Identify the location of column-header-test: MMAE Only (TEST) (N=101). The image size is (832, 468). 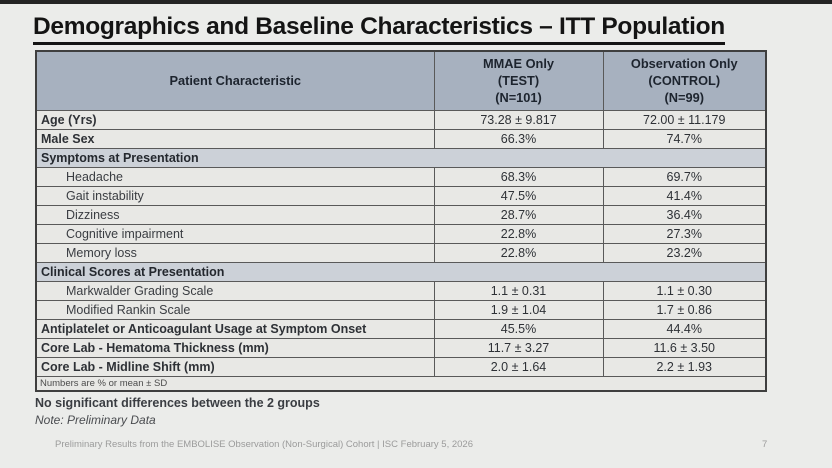
(518, 80).